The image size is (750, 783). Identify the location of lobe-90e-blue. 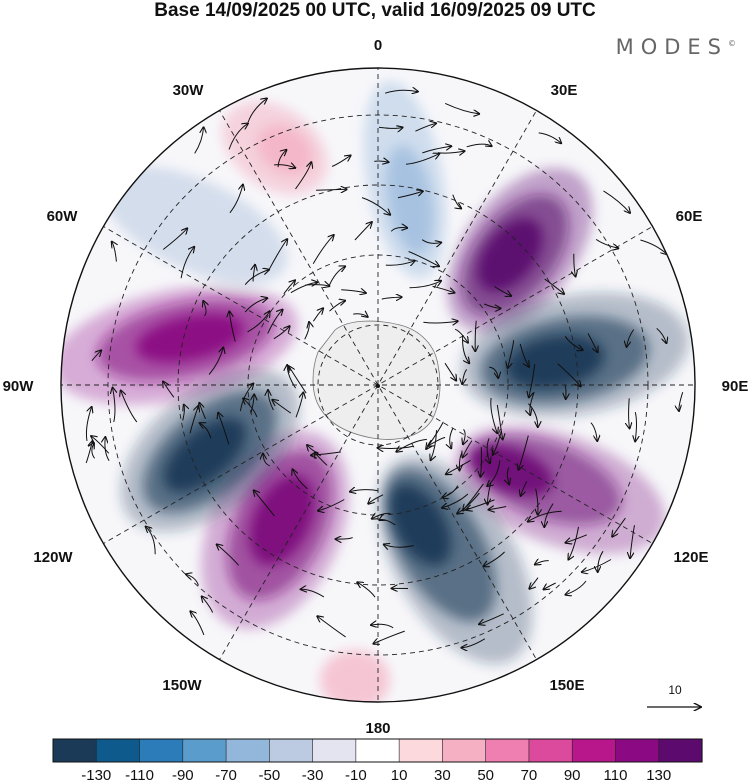
(575, 355).